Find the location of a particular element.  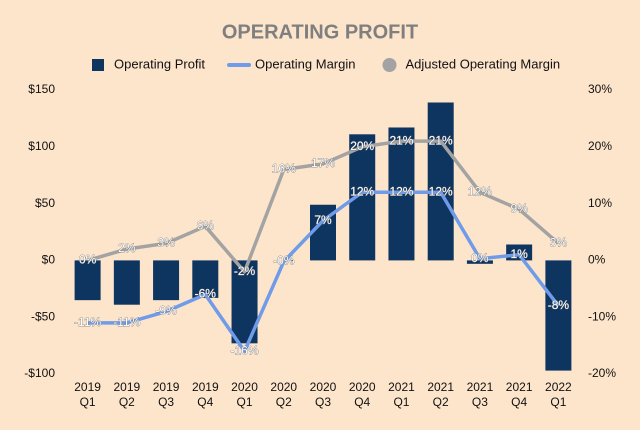

data-label: 6% is located at coordinates (206, 225).